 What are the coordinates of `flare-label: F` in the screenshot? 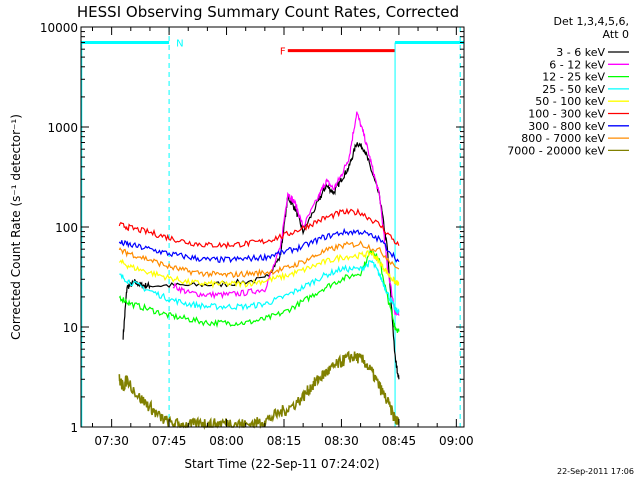 It's located at (283, 52).